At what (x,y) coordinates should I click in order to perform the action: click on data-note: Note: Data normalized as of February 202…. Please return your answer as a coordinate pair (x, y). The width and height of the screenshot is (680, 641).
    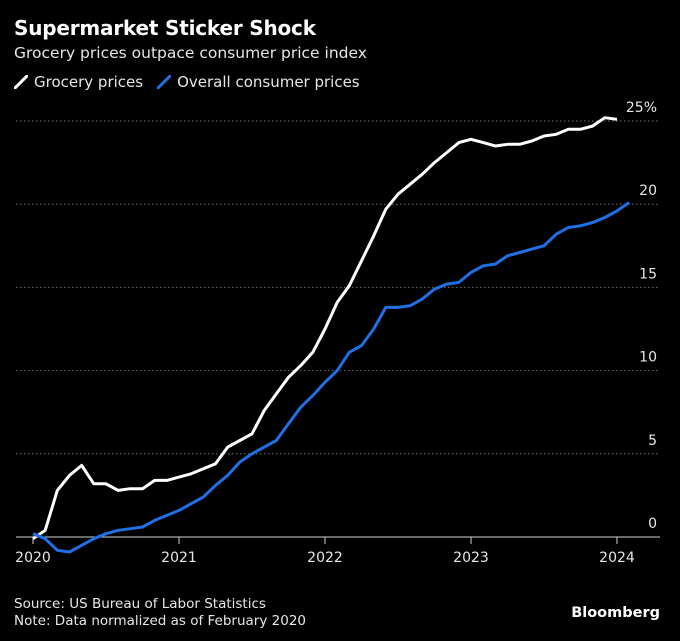
    Looking at the image, I should click on (160, 621).